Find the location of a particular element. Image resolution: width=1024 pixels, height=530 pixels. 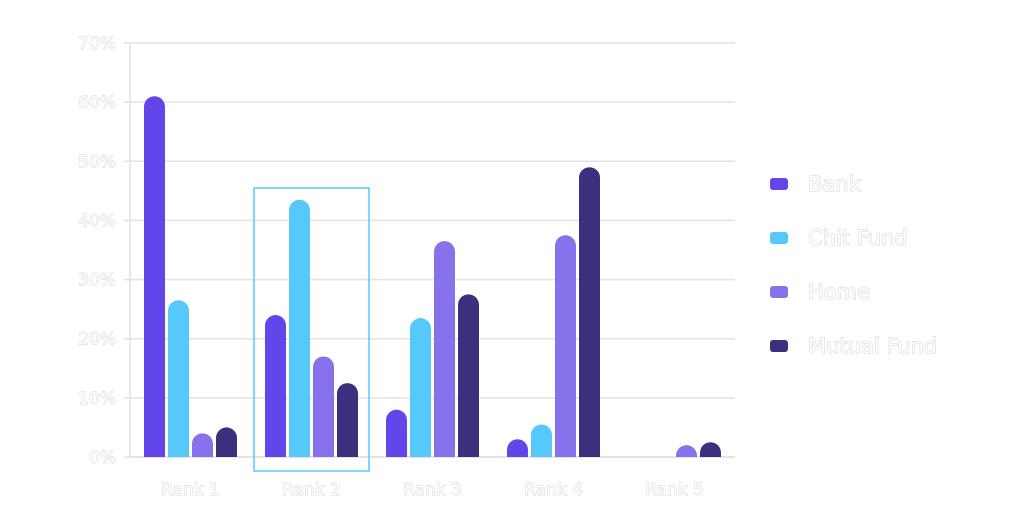

x-tick-label: Rank 3 is located at coordinates (432, 490).